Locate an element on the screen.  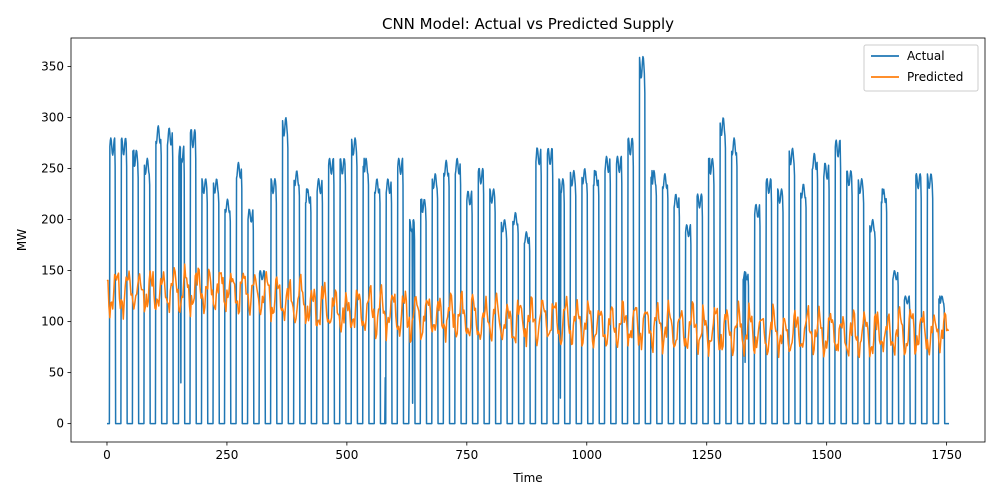
x-tick-label: 250 is located at coordinates (226, 455).